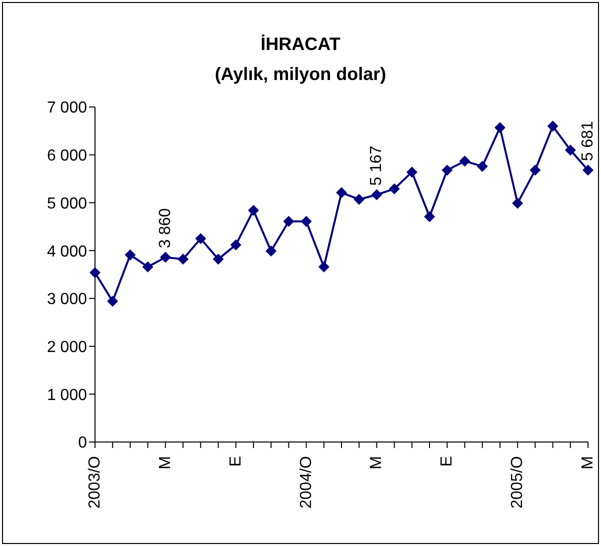  Describe the element at coordinates (306, 482) in the screenshot. I see `x-tick-label: 2004/O` at that location.